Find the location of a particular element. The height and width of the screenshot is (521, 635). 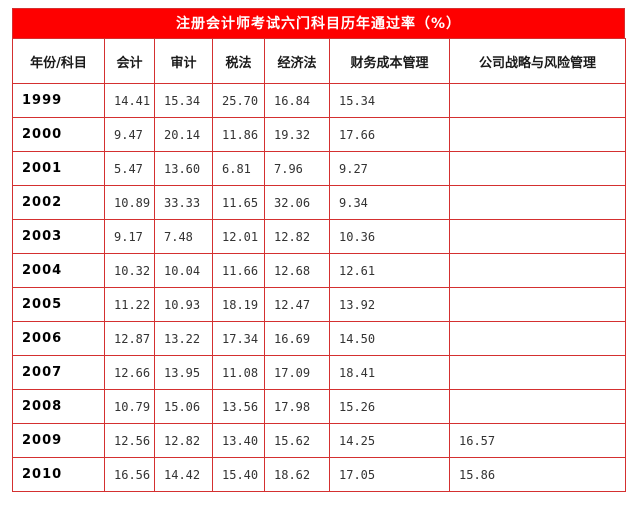

value-cell: 16.84 is located at coordinates (297, 100).